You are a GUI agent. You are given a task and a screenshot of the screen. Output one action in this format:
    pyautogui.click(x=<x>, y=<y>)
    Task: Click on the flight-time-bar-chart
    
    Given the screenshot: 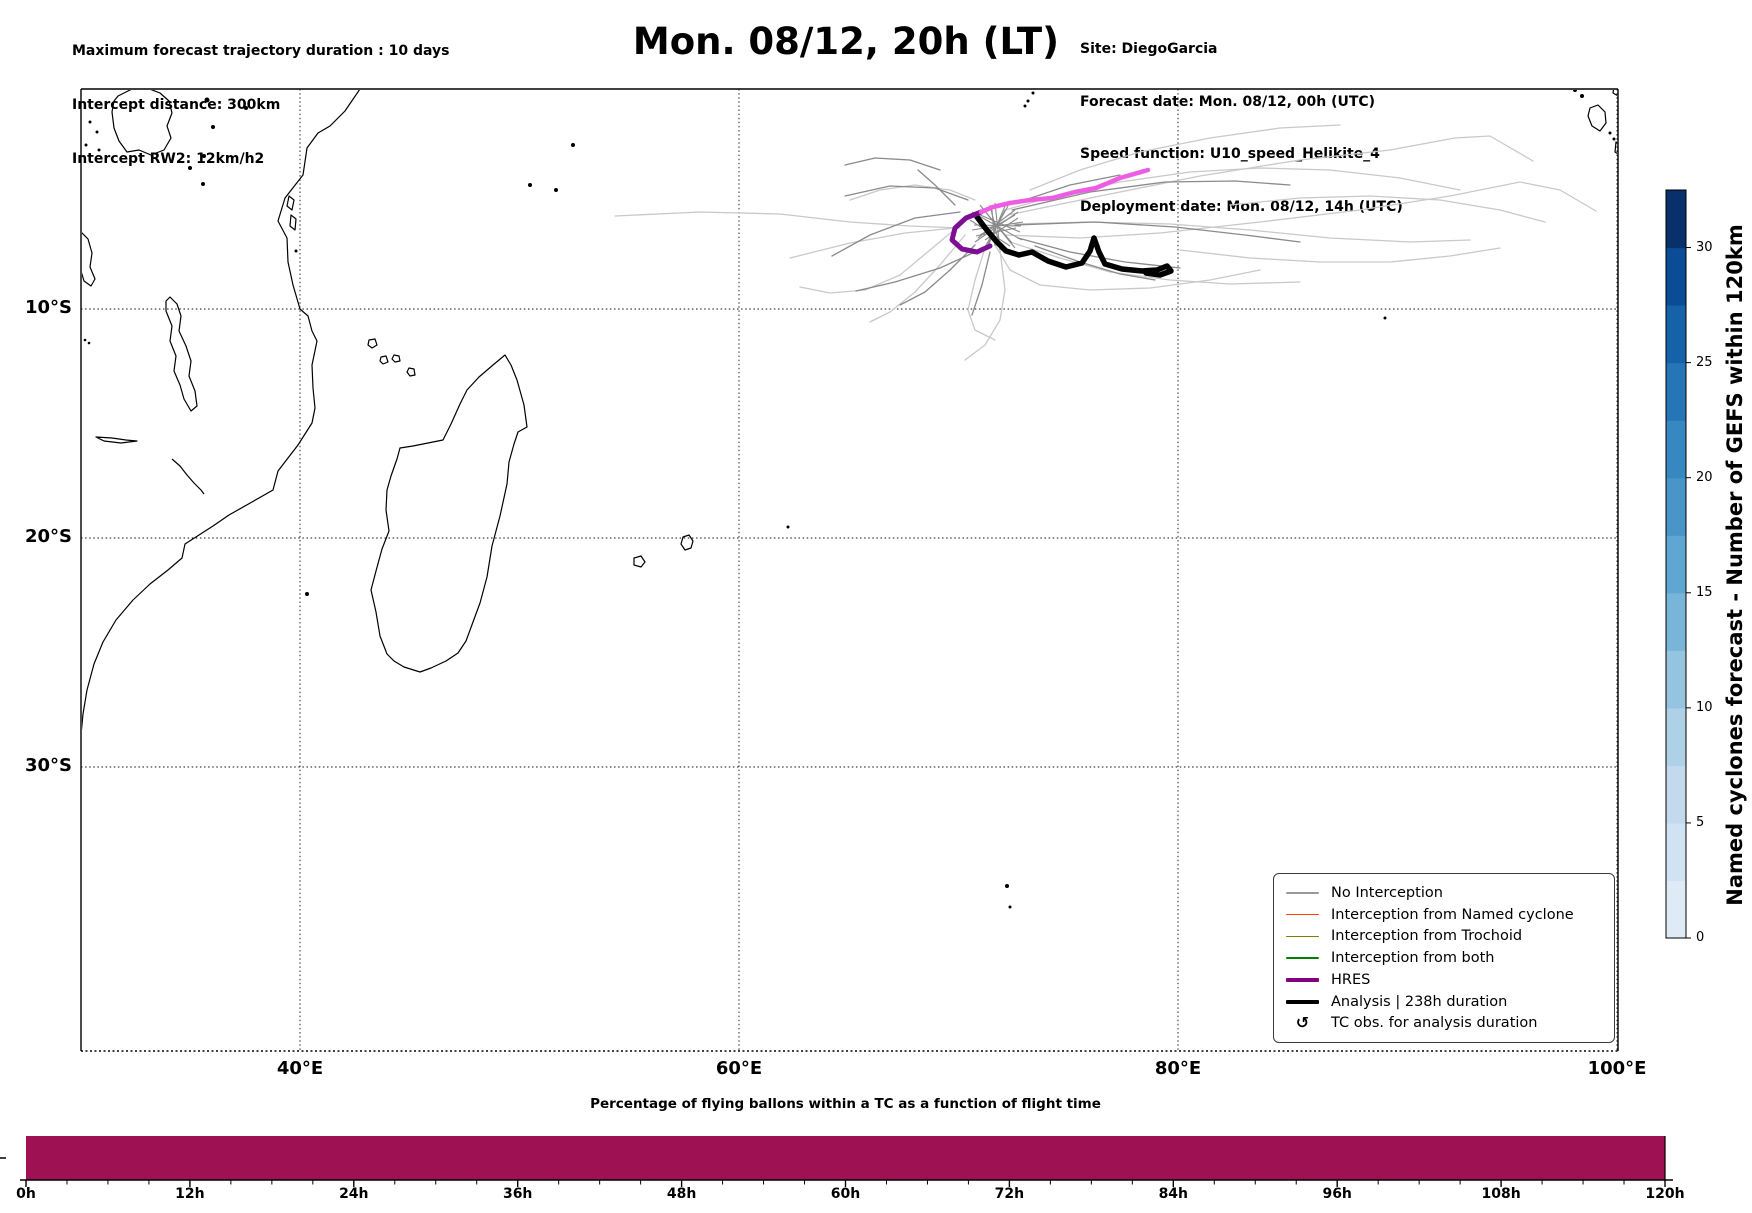 What is the action you would take?
    pyautogui.click(x=836, y=1161)
    